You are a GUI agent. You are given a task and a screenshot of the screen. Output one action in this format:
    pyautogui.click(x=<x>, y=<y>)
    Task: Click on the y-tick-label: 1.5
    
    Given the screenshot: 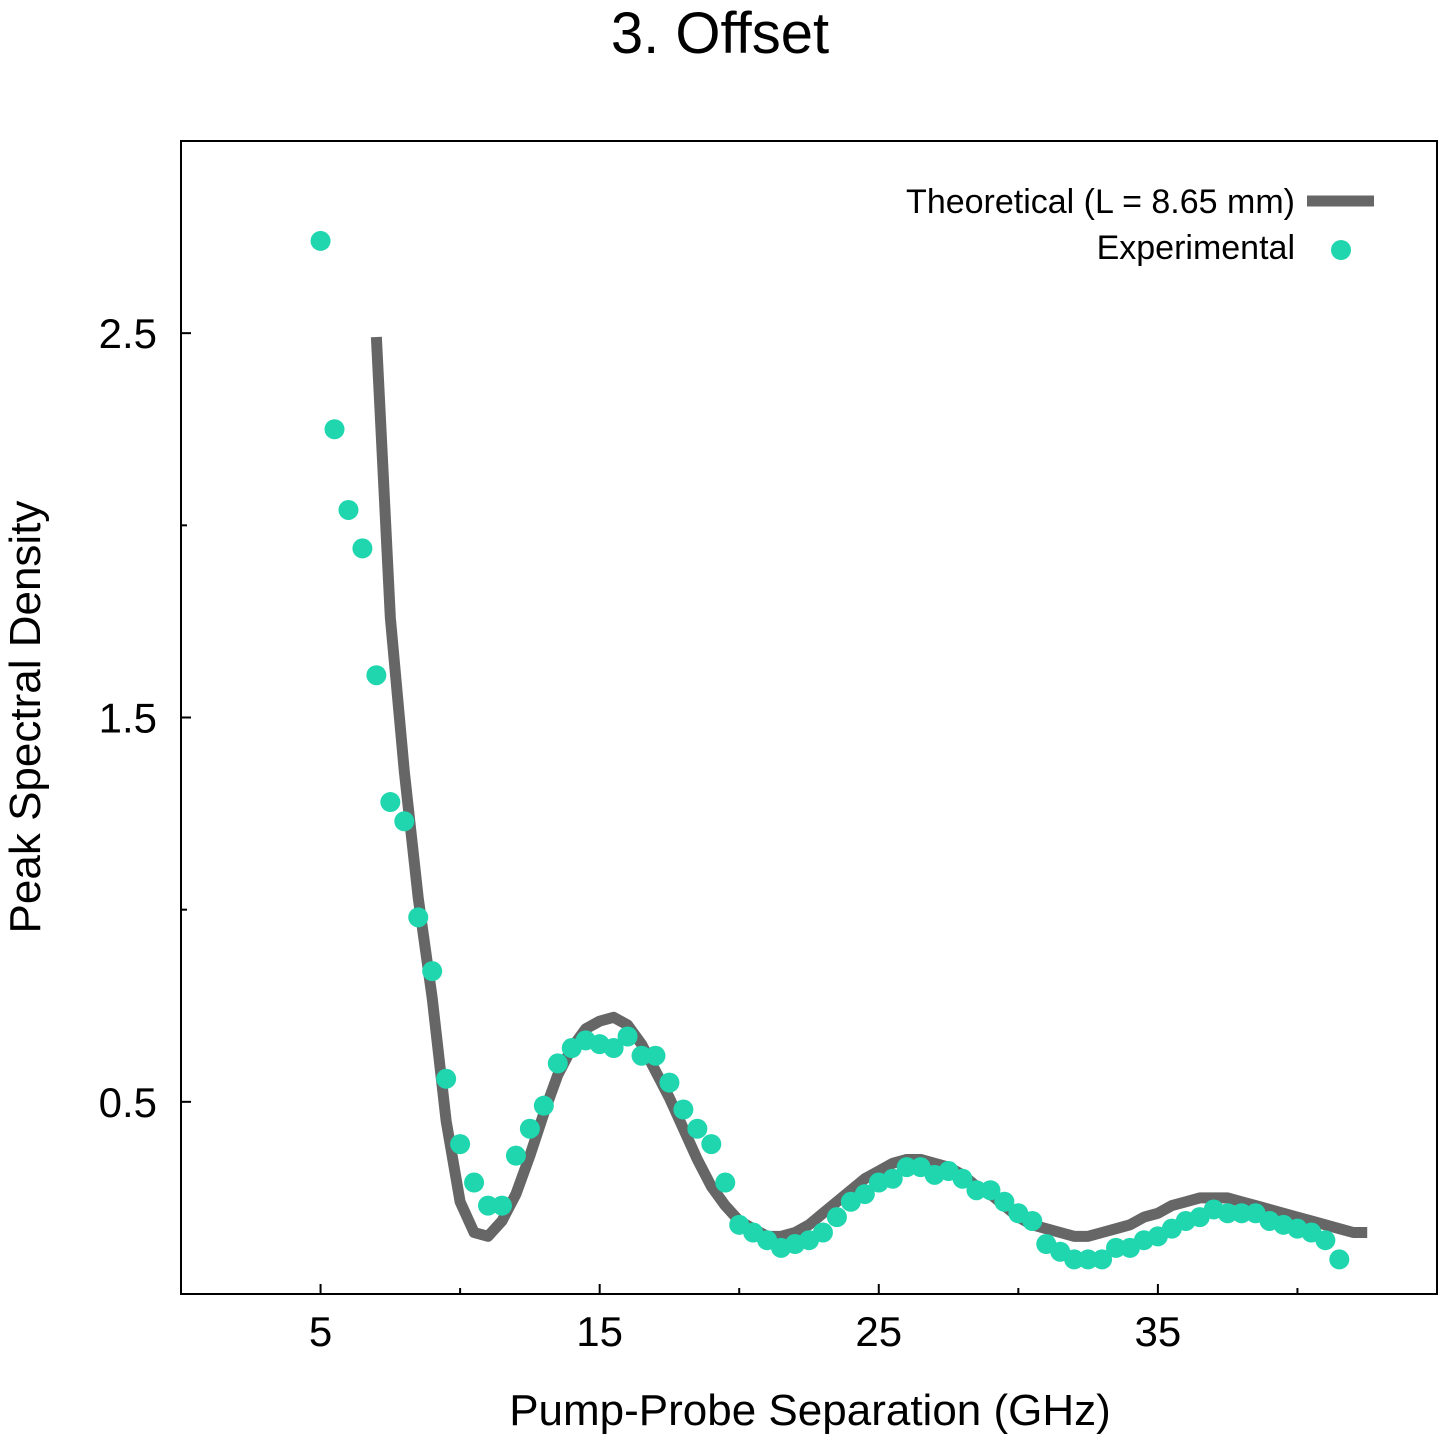 What is the action you would take?
    pyautogui.click(x=128, y=718)
    